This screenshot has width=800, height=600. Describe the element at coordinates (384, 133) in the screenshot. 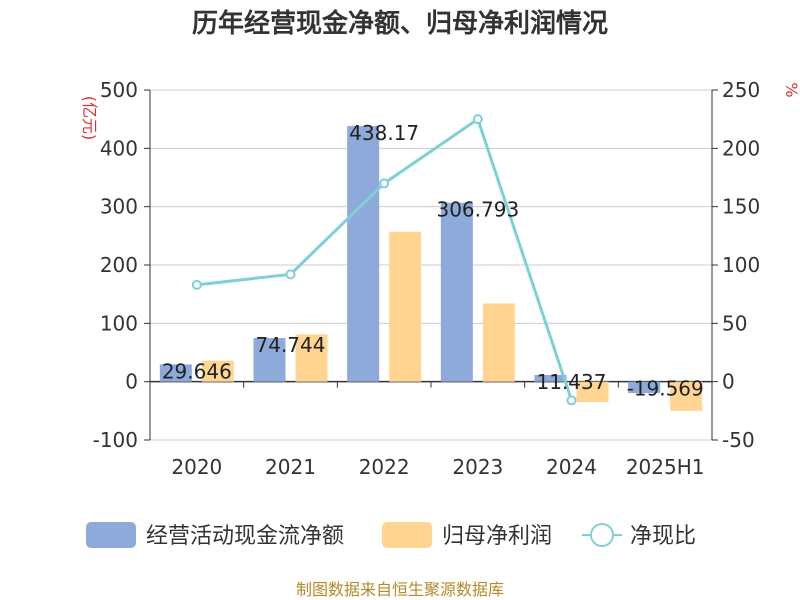

I see `cashflow-data-label: 438.17` at that location.